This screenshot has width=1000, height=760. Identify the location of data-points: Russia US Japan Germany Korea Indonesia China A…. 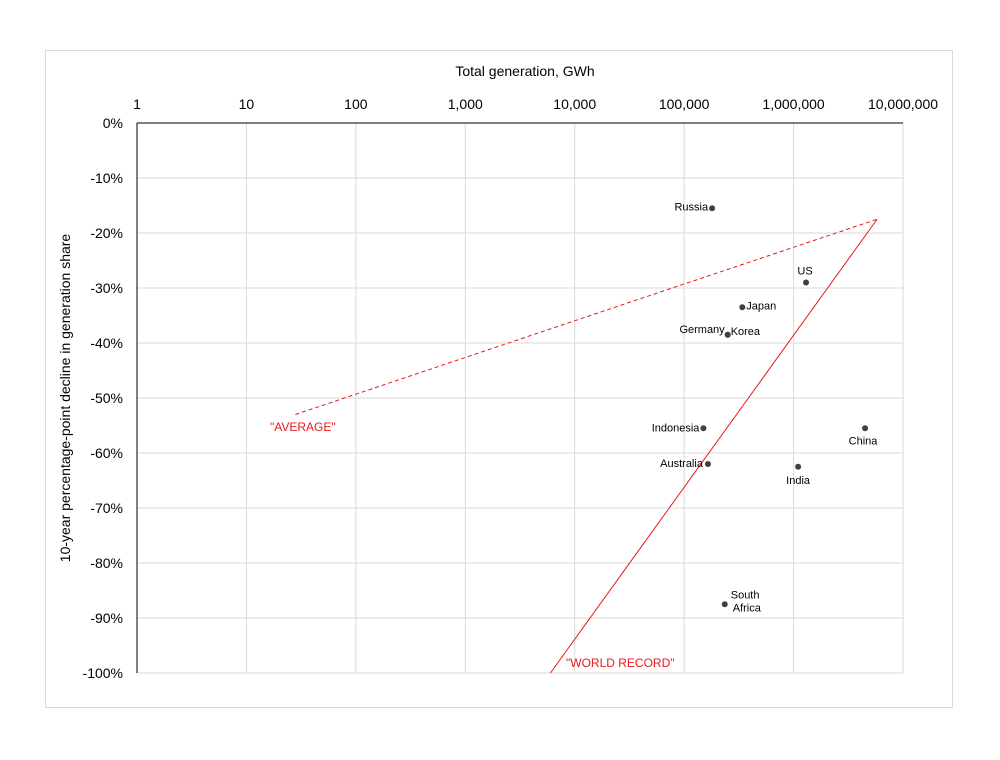
(765, 407).